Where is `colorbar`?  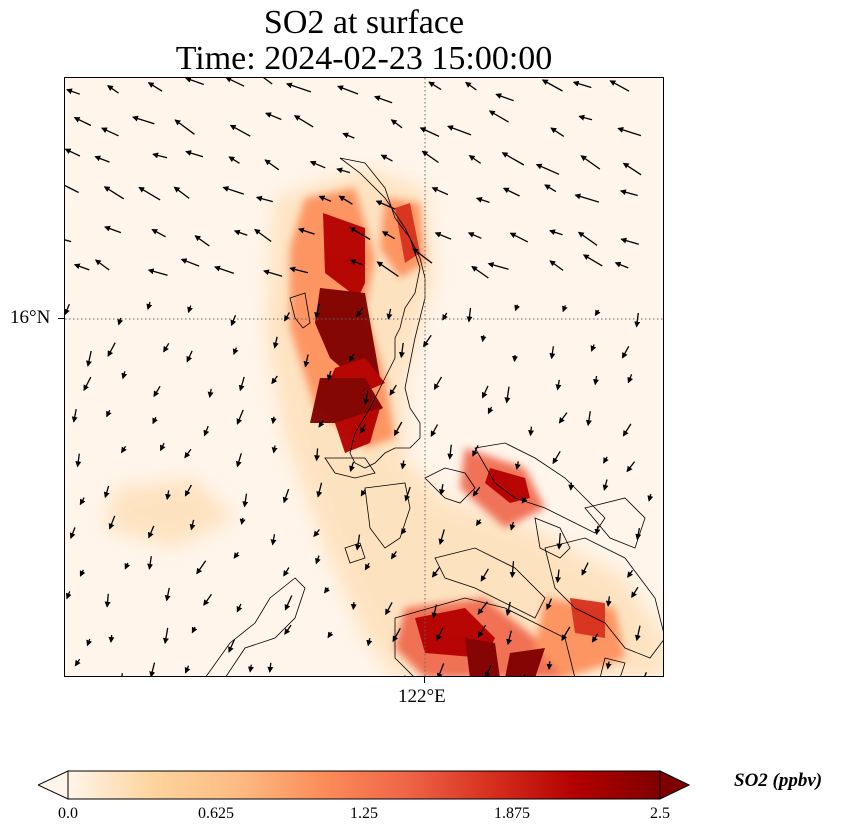
colorbar is located at coordinates (363, 785).